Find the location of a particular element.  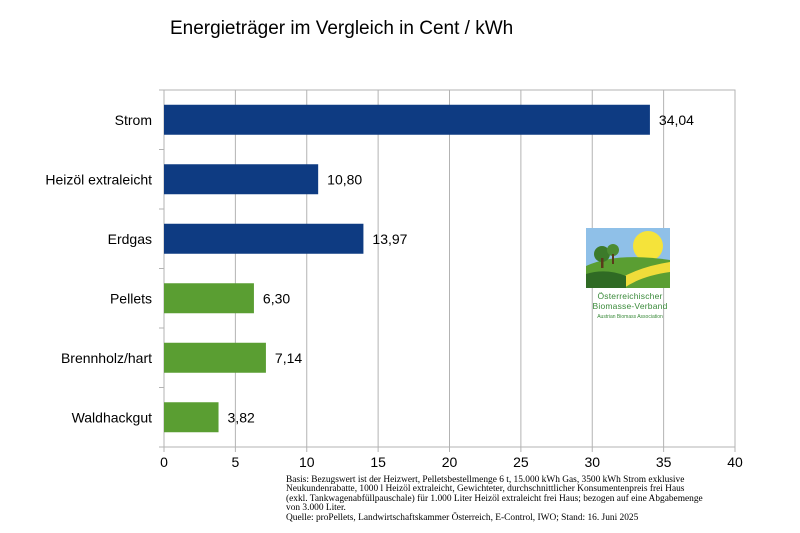

category-label: Pellets is located at coordinates (131, 298).